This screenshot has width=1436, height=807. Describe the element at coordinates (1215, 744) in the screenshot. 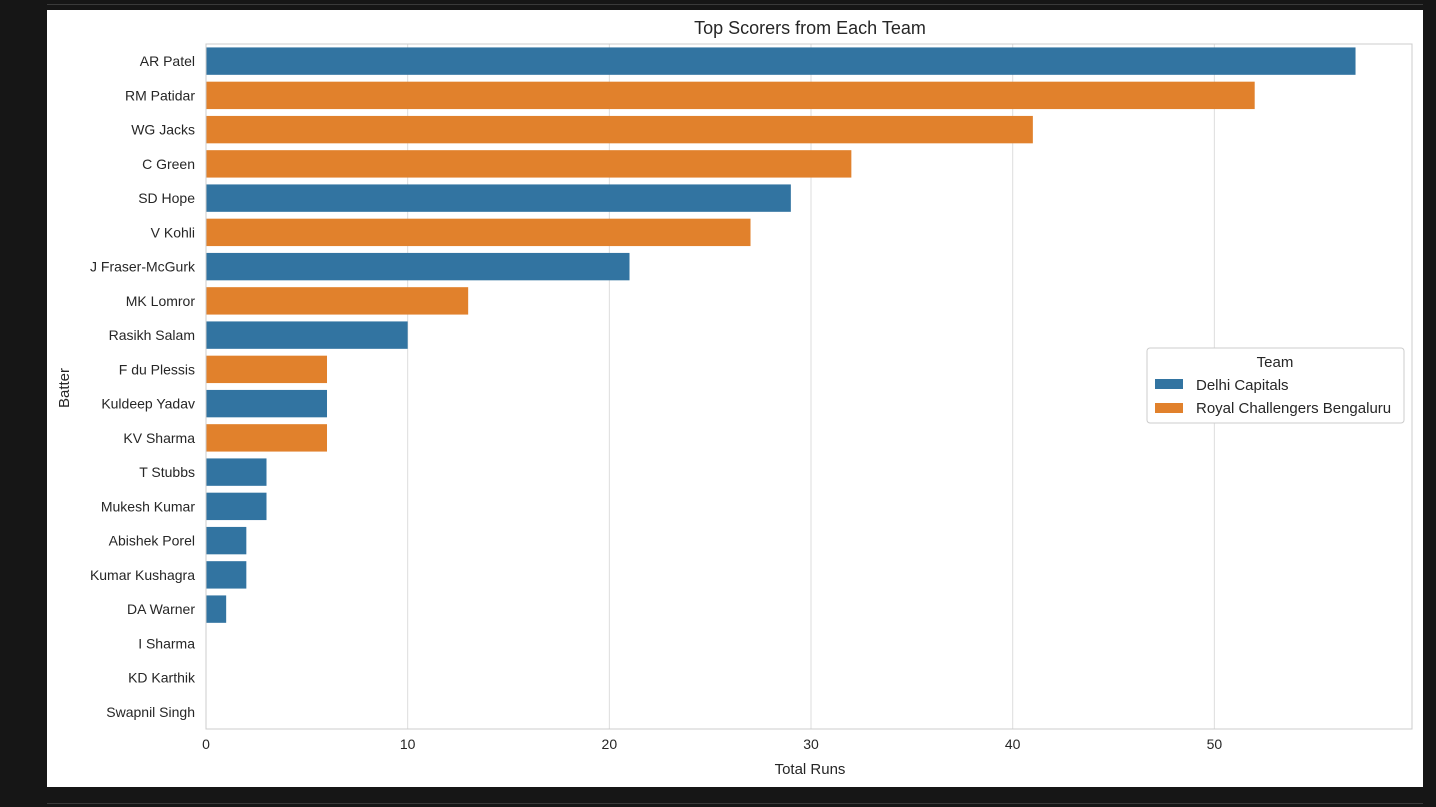

I see `x-tick-label: 50` at that location.